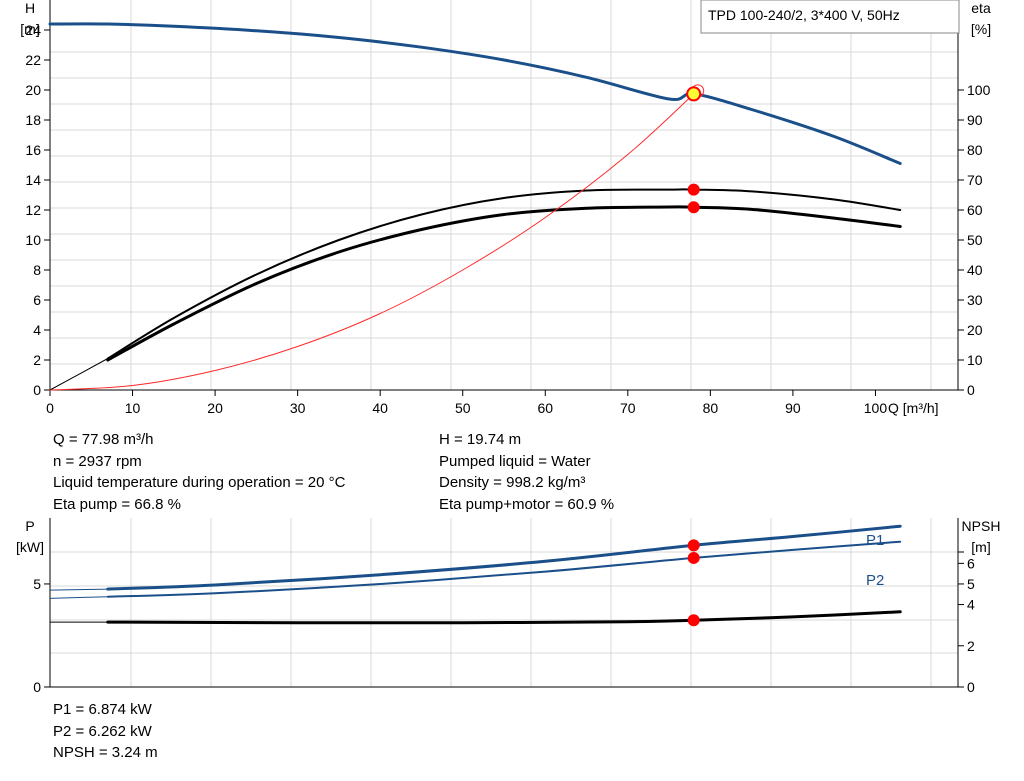  What do you see at coordinates (33, 30) in the screenshot?
I see `y-tick-label: 24` at bounding box center [33, 30].